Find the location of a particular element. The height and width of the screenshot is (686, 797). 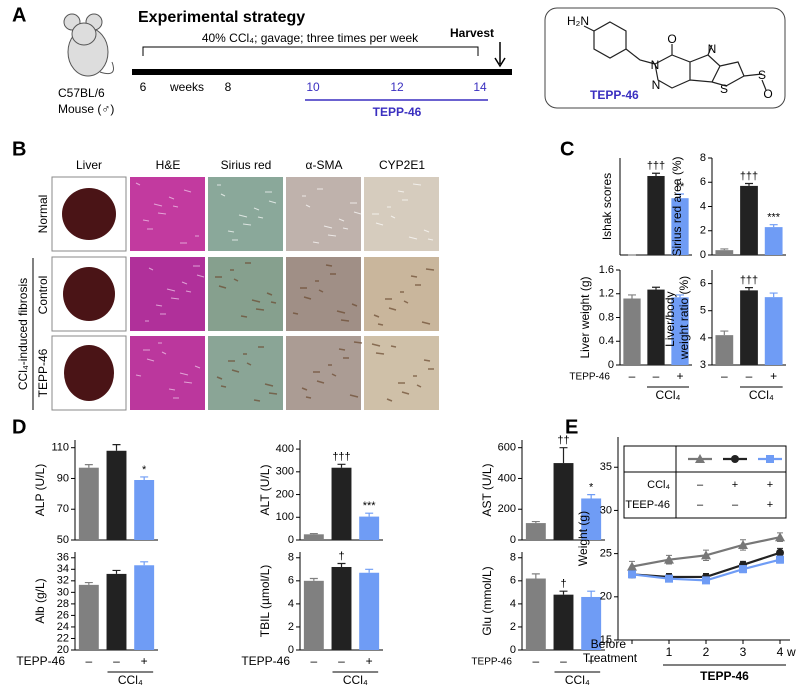

y-tick-label: 20 is located at coordinates (63, 650).